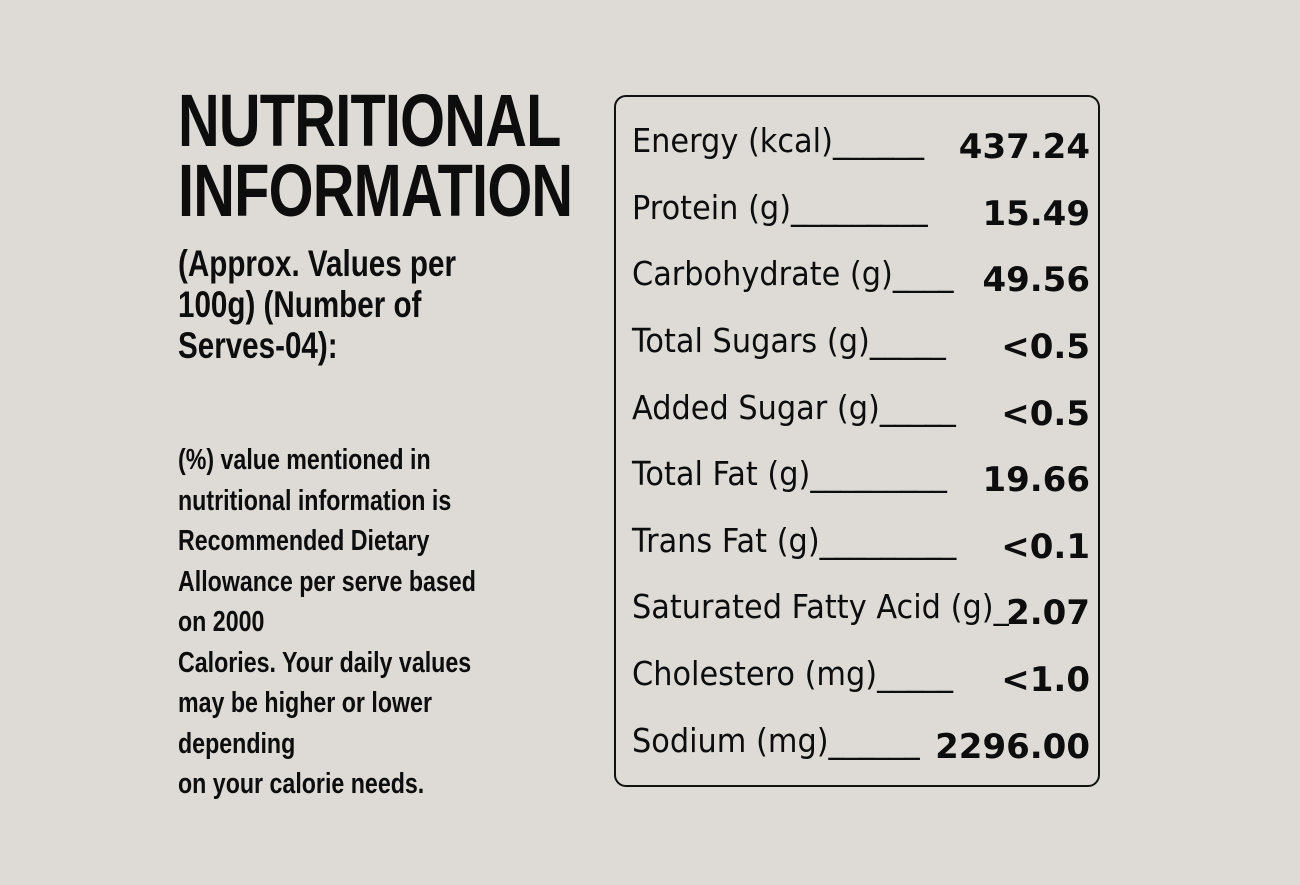 Image resolution: width=1300 pixels, height=885 pixels. What do you see at coordinates (305, 703) in the screenshot?
I see `note-line: may be higher or lower` at bounding box center [305, 703].